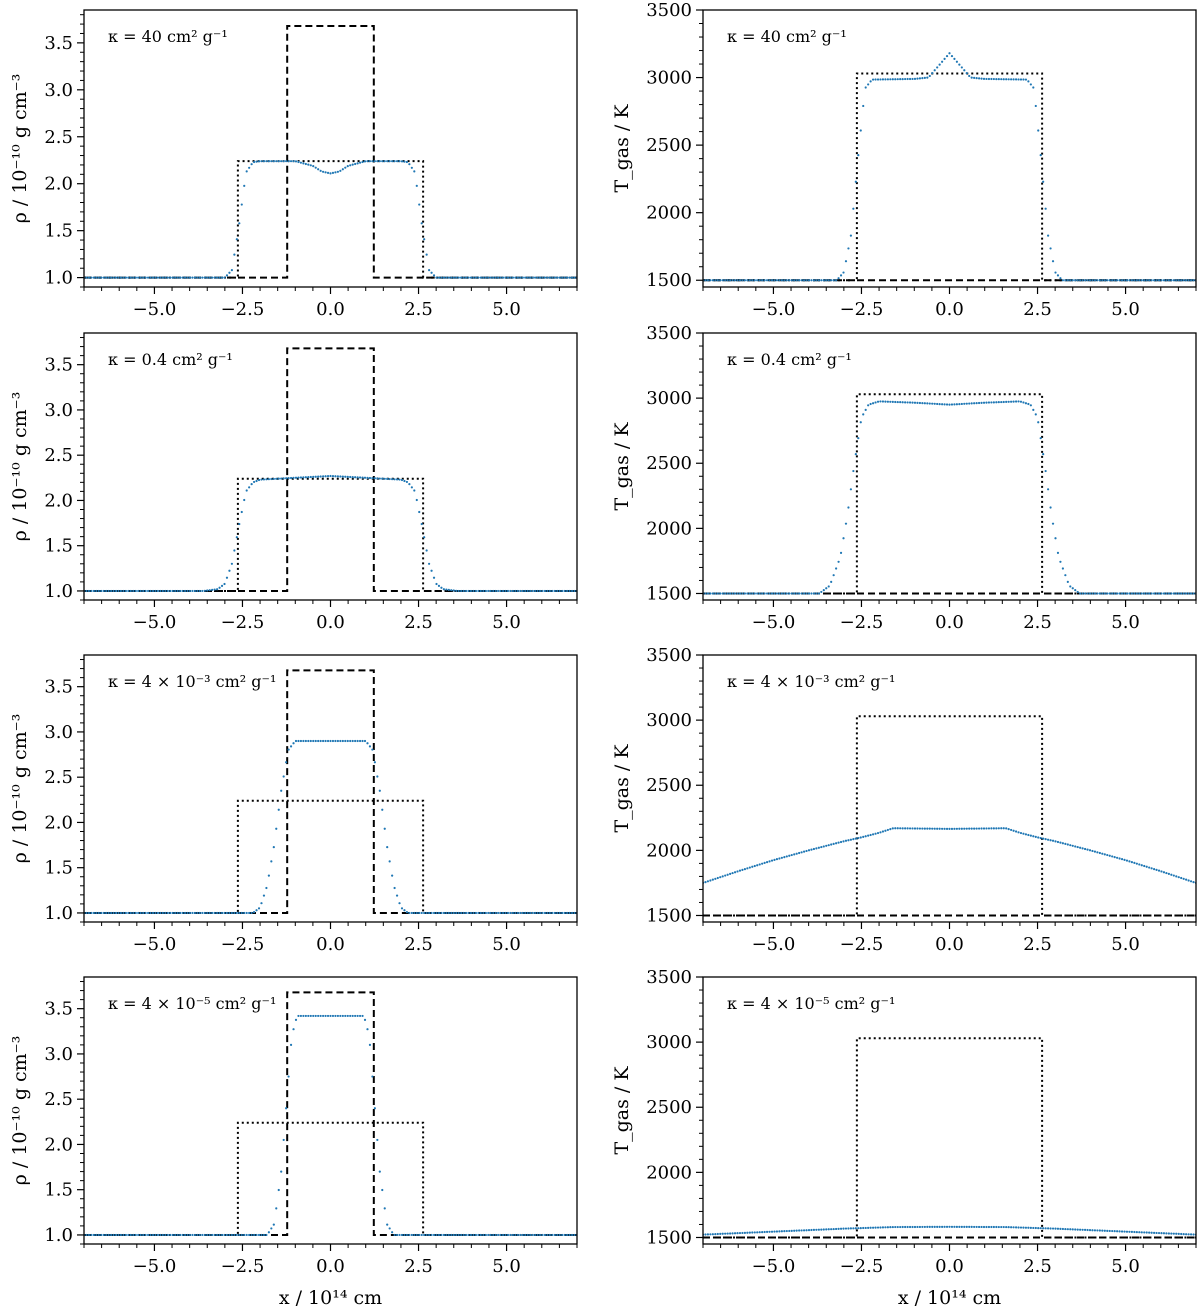 This screenshot has height=1312, width=1200. What do you see at coordinates (774, 1266) in the screenshot?
I see `x-tick-label: −5.0` at bounding box center [774, 1266].